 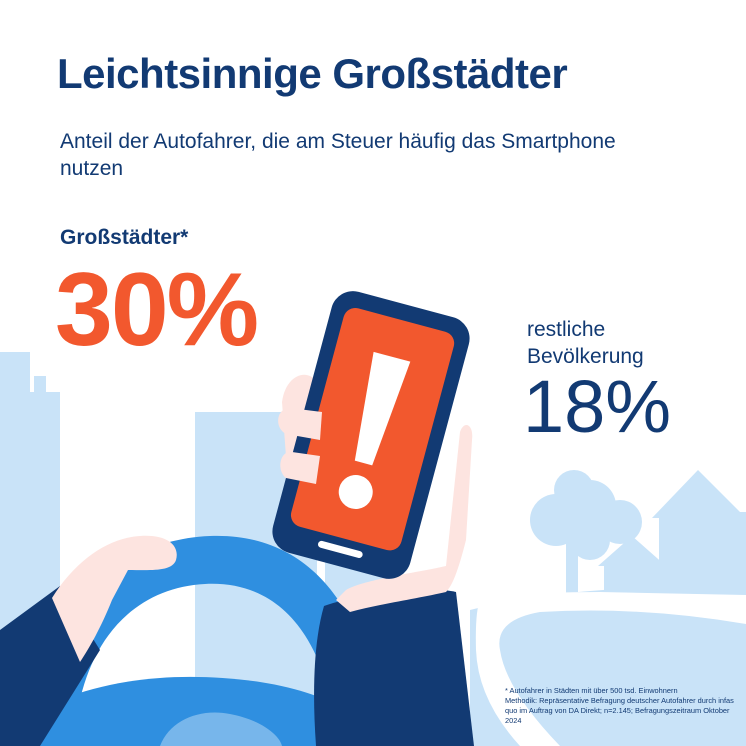 I want to click on page-title: Leichtsinnige Großstädter, so click(x=312, y=73).